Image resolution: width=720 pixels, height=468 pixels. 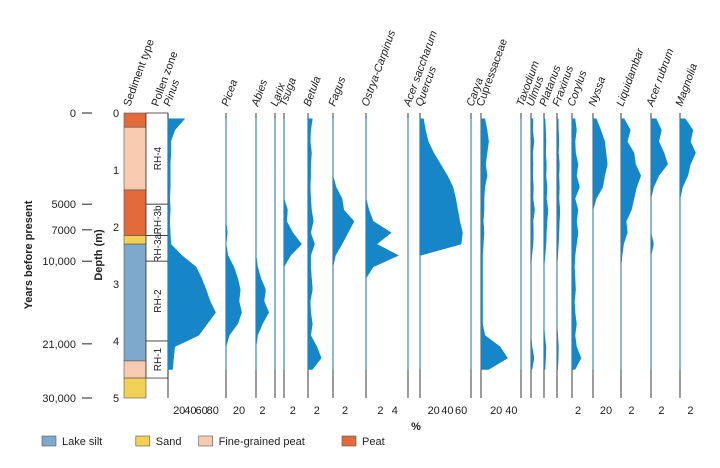 What do you see at coordinates (116, 114) in the screenshot?
I see `depth-tick-label: 0` at bounding box center [116, 114].